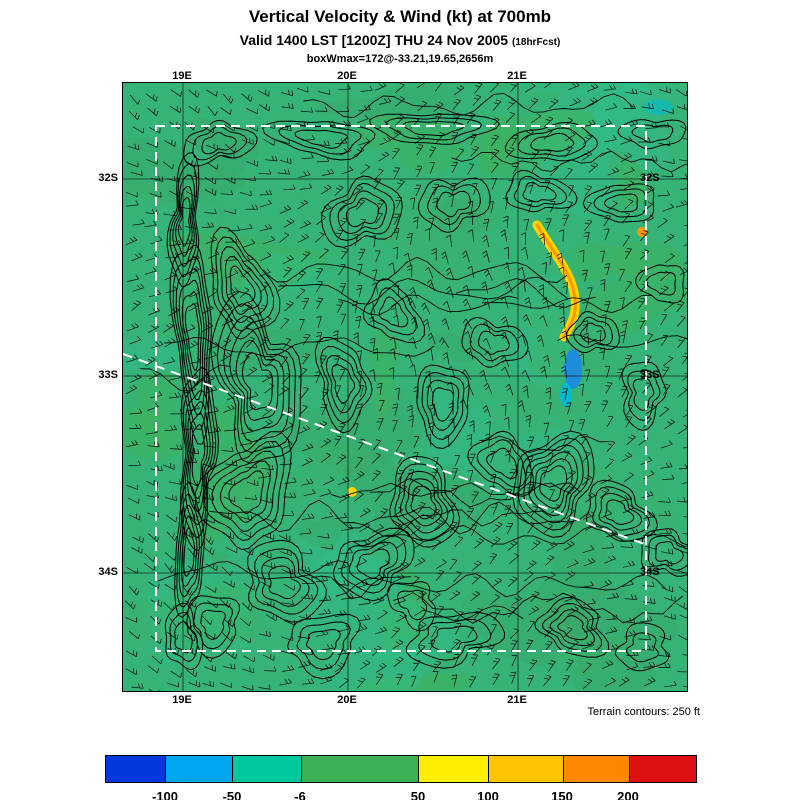 Image resolution: width=800 pixels, height=800 pixels. Describe the element at coordinates (374, 40) in the screenshot. I see `valid-time-text: Valid 1400 LST [1200Z] THU 24 Nov 2005` at that location.